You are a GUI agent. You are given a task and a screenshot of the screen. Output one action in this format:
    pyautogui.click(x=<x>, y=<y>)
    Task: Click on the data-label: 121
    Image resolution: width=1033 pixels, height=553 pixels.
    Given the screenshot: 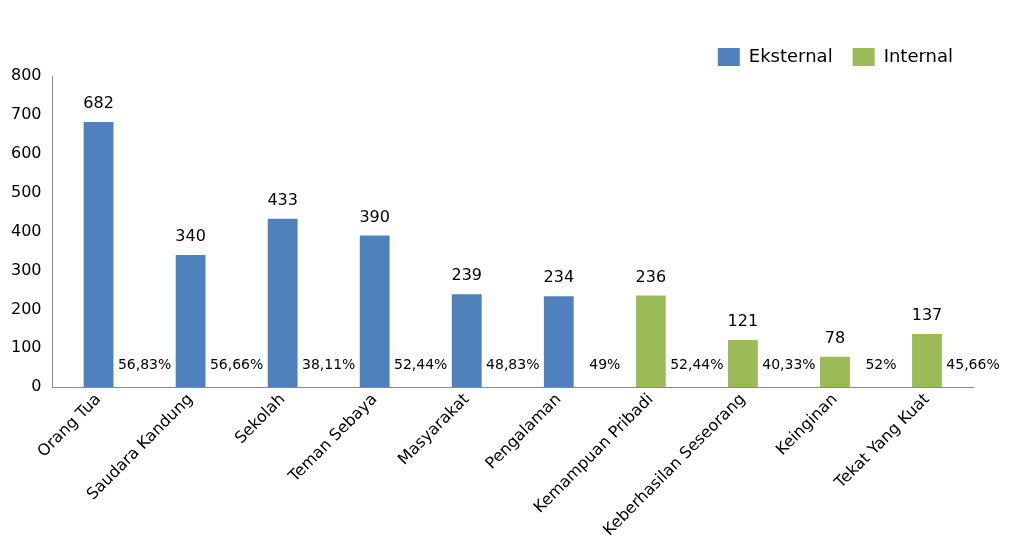 What is the action you would take?
    pyautogui.click(x=743, y=321)
    